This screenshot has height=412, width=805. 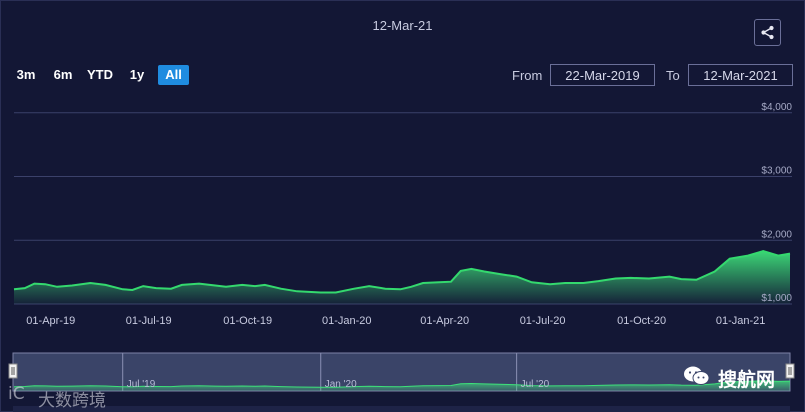 What do you see at coordinates (63, 74) in the screenshot?
I see `range-button-6m: 6m` at bounding box center [63, 74].